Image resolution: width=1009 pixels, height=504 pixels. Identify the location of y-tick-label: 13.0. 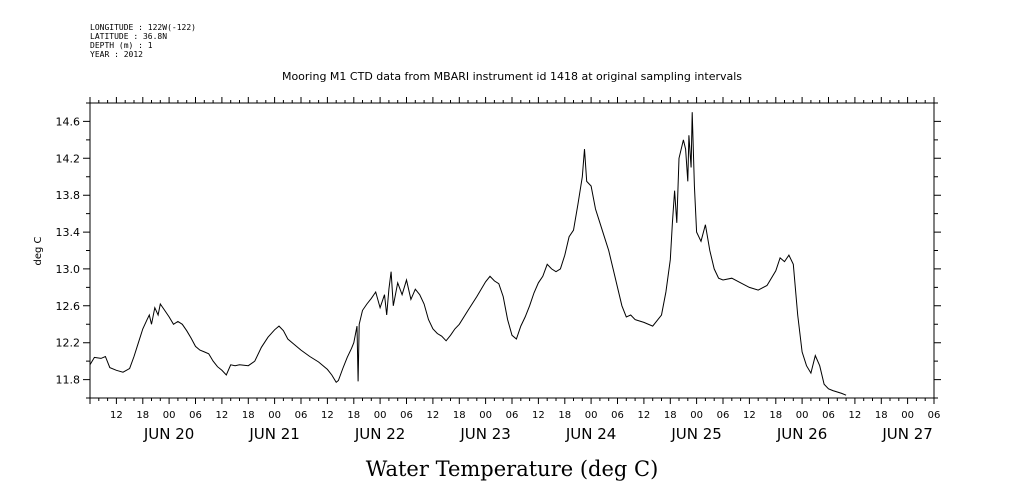
(68, 269).